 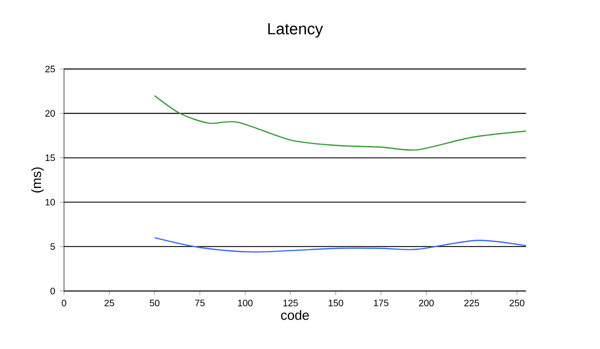 I want to click on chart-title: Latency, so click(x=295, y=30).